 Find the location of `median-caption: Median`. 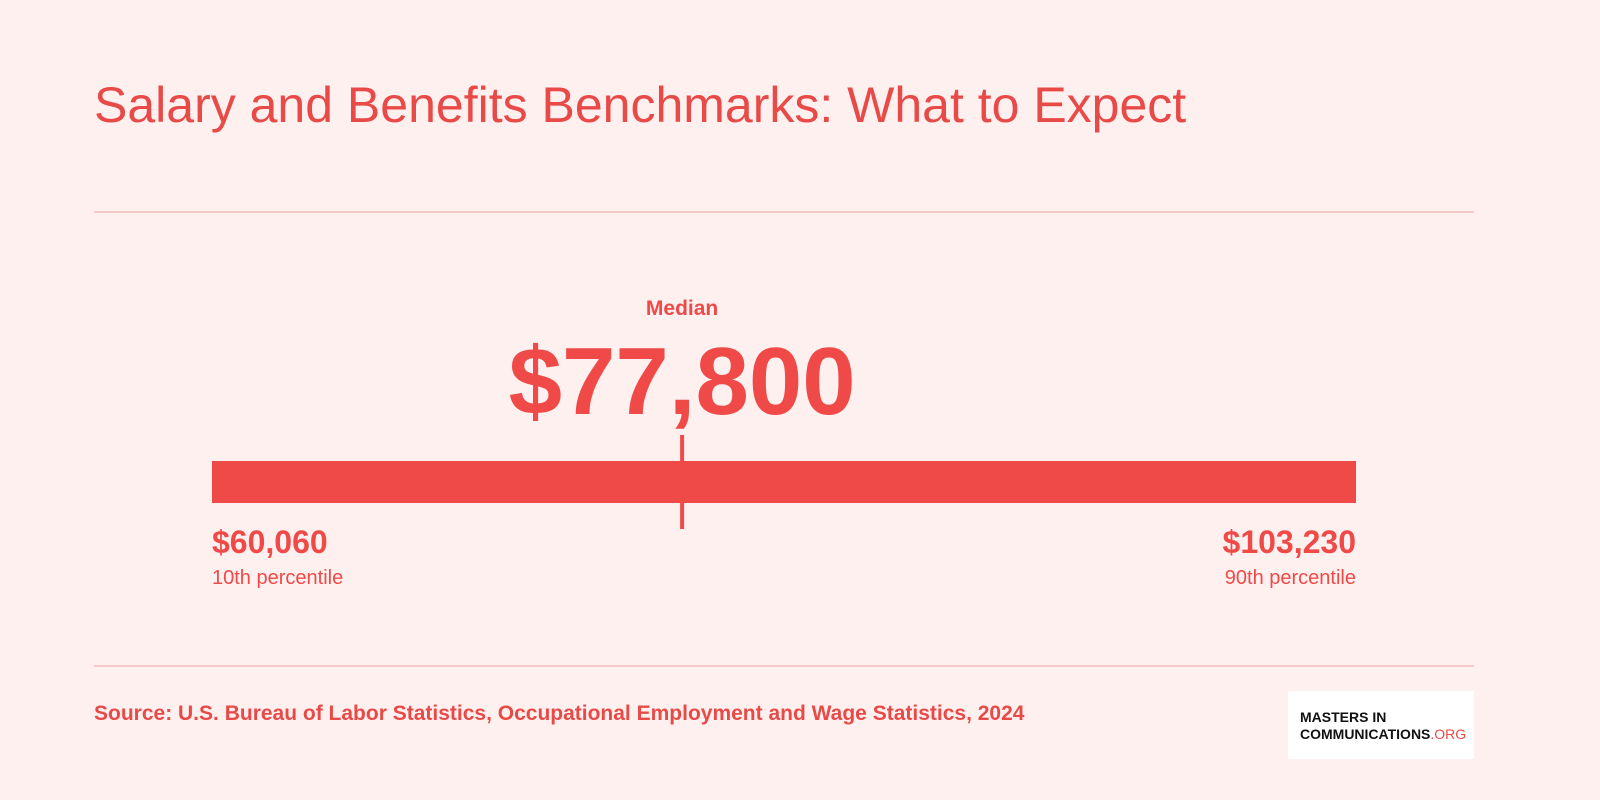

median-caption: Median is located at coordinates (682, 308).